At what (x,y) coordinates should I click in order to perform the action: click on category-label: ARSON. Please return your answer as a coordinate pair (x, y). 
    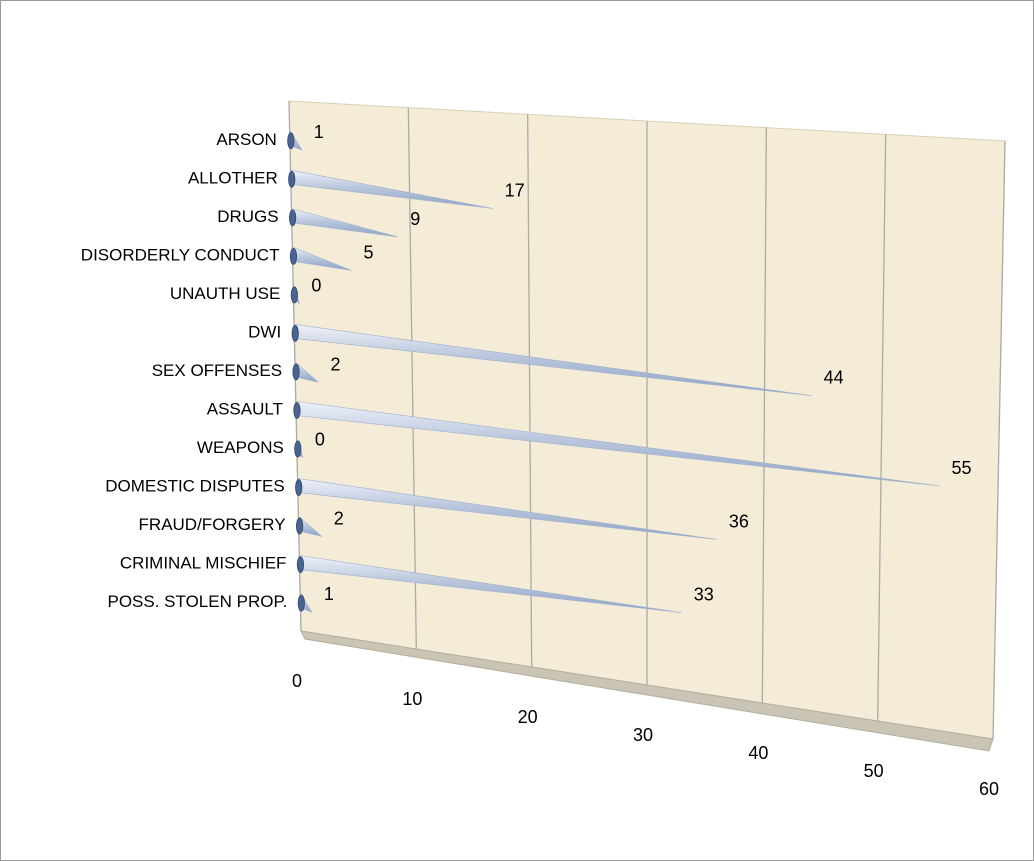
    Looking at the image, I should click on (246, 139).